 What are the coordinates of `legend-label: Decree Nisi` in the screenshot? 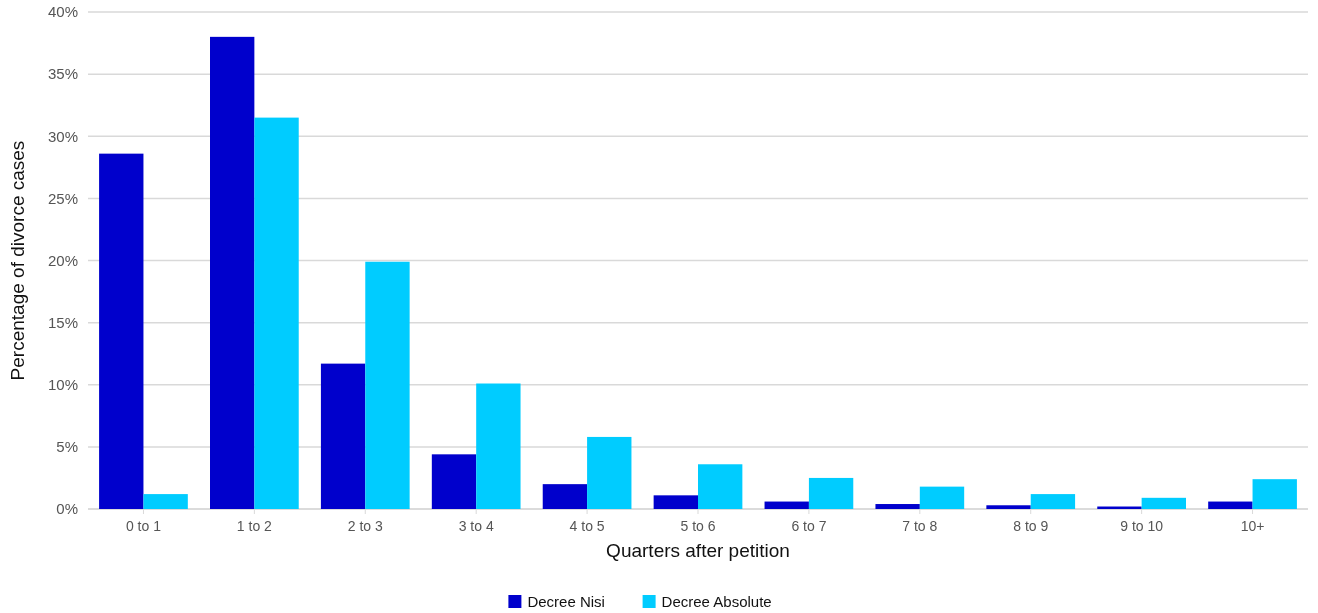 It's located at (566, 602).